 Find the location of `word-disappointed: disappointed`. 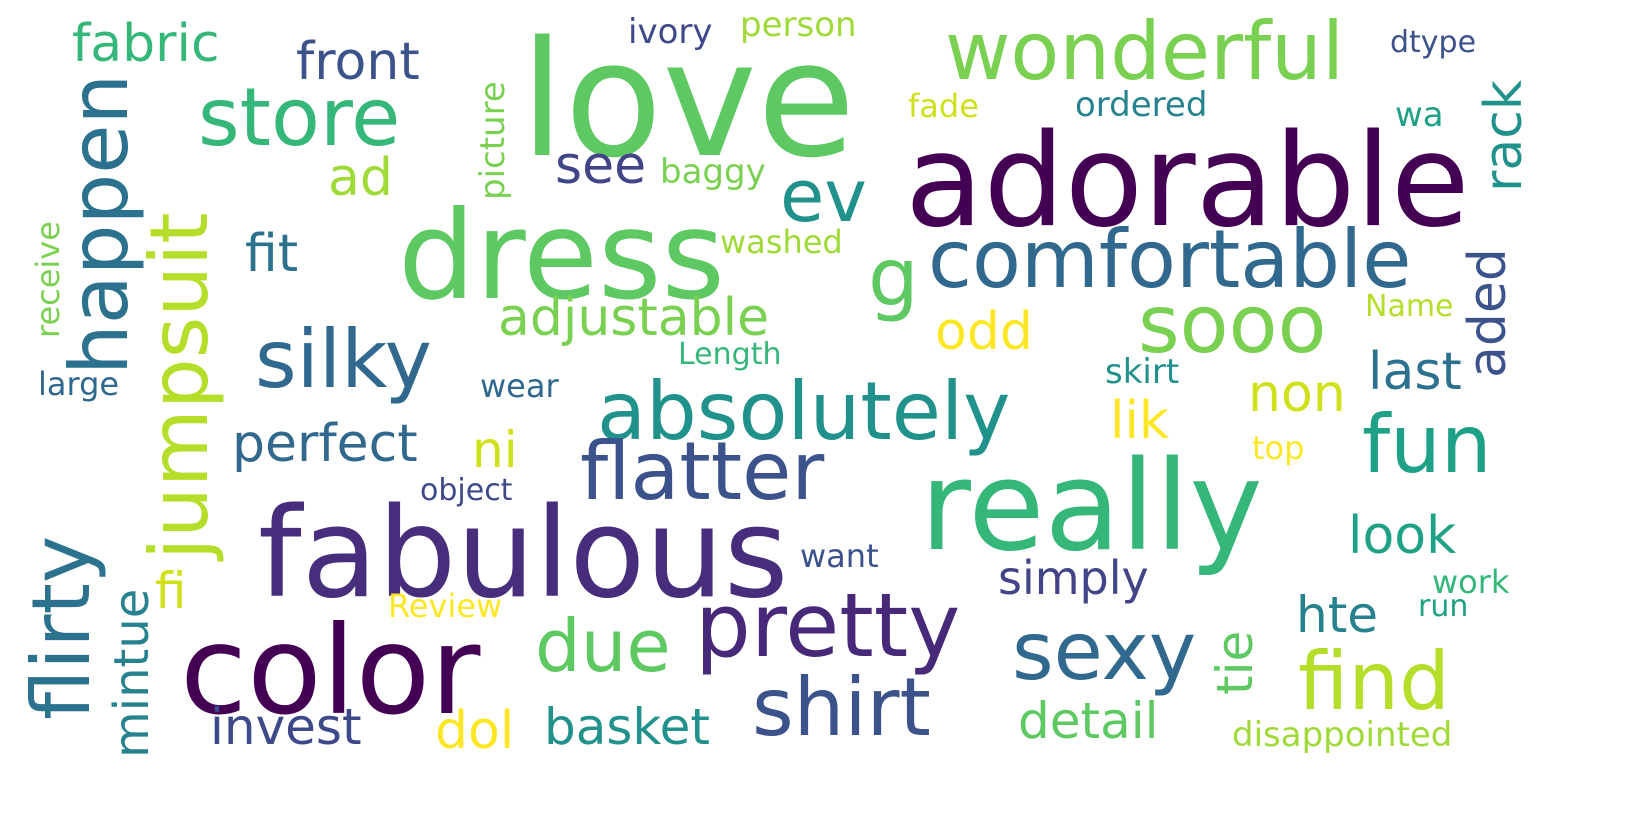

word-disappointed: disappointed is located at coordinates (1342, 735).